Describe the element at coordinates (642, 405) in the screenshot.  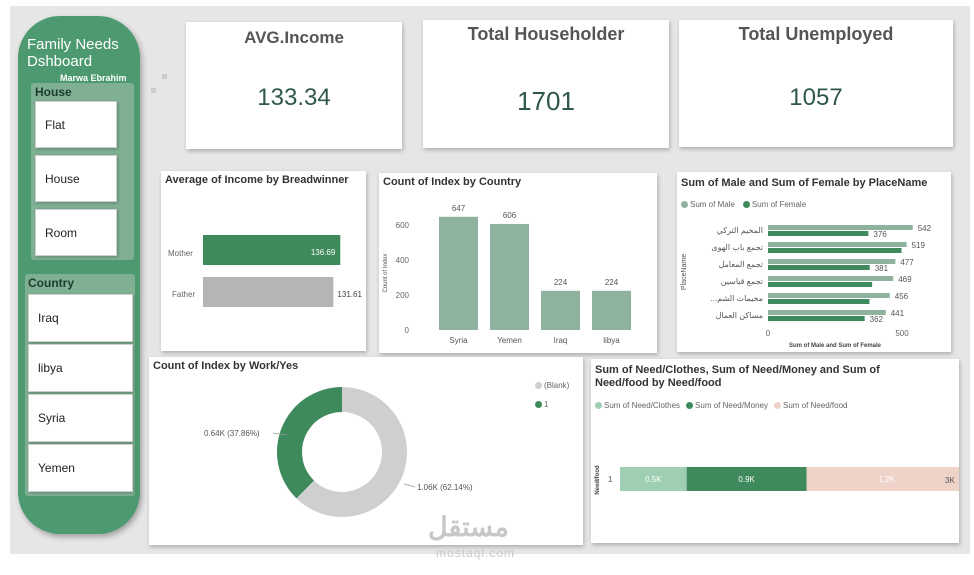
I see `legend-label: Sum of Need/Clothes` at that location.